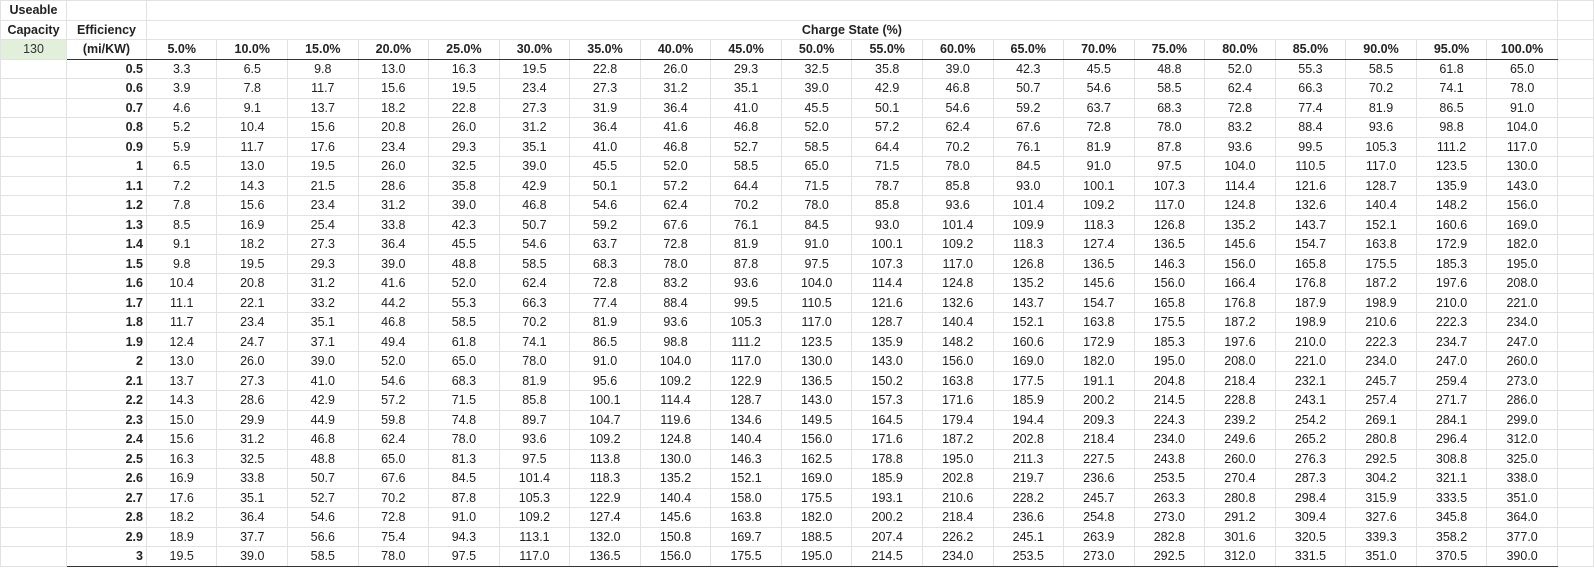 The height and width of the screenshot is (584, 1594). Describe the element at coordinates (605, 166) in the screenshot. I see `range-cell: 45.5` at that location.